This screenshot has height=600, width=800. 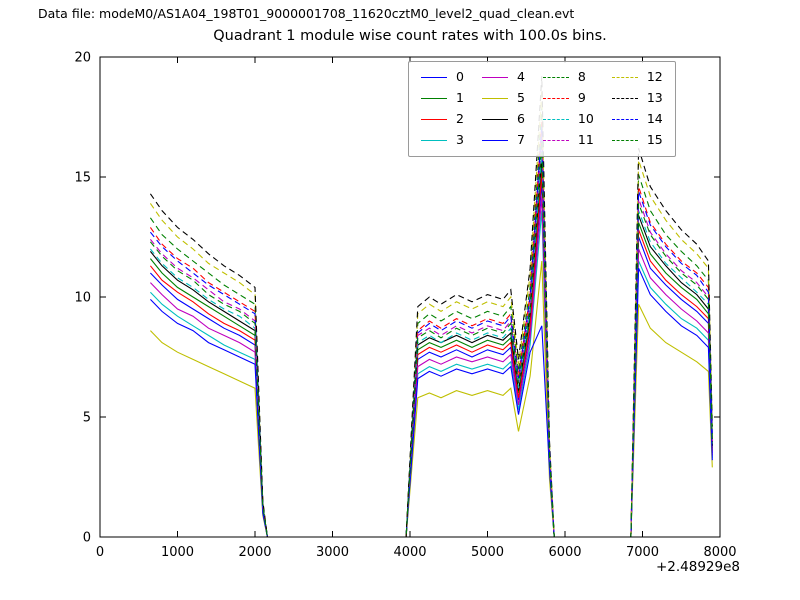 I want to click on legend-label: 10, so click(x=585, y=119).